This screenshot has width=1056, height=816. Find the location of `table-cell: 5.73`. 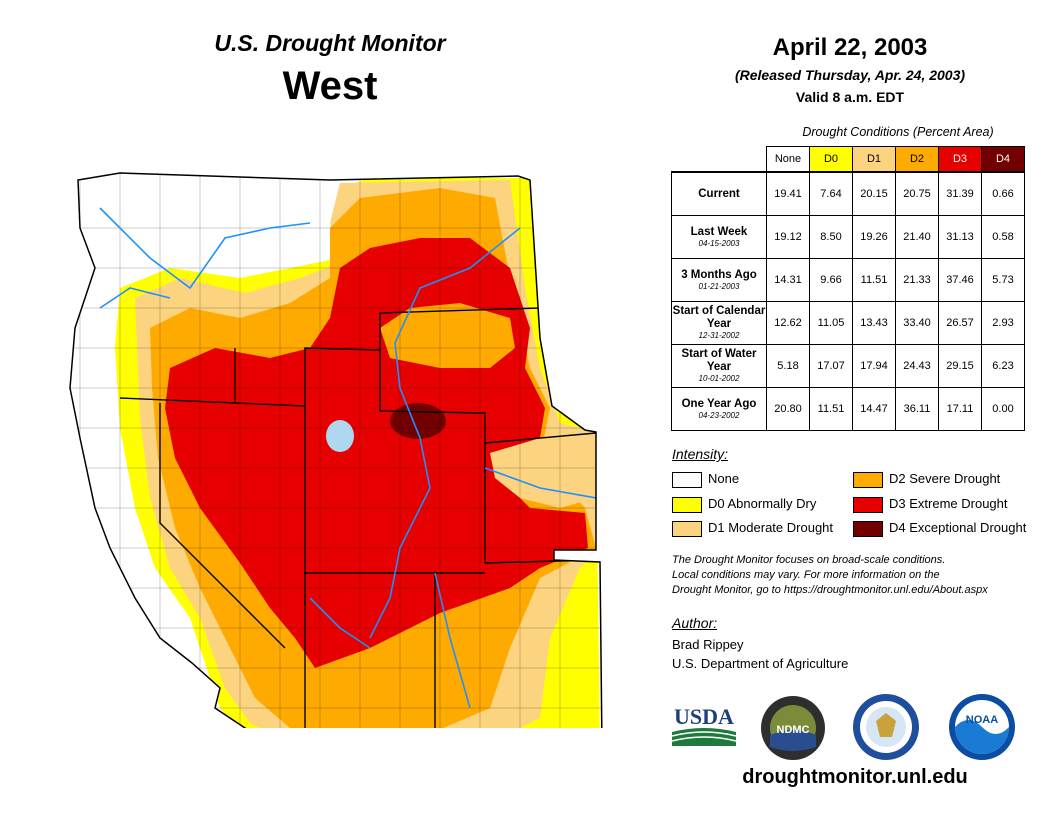

table-cell: 5.73 is located at coordinates (1003, 280).